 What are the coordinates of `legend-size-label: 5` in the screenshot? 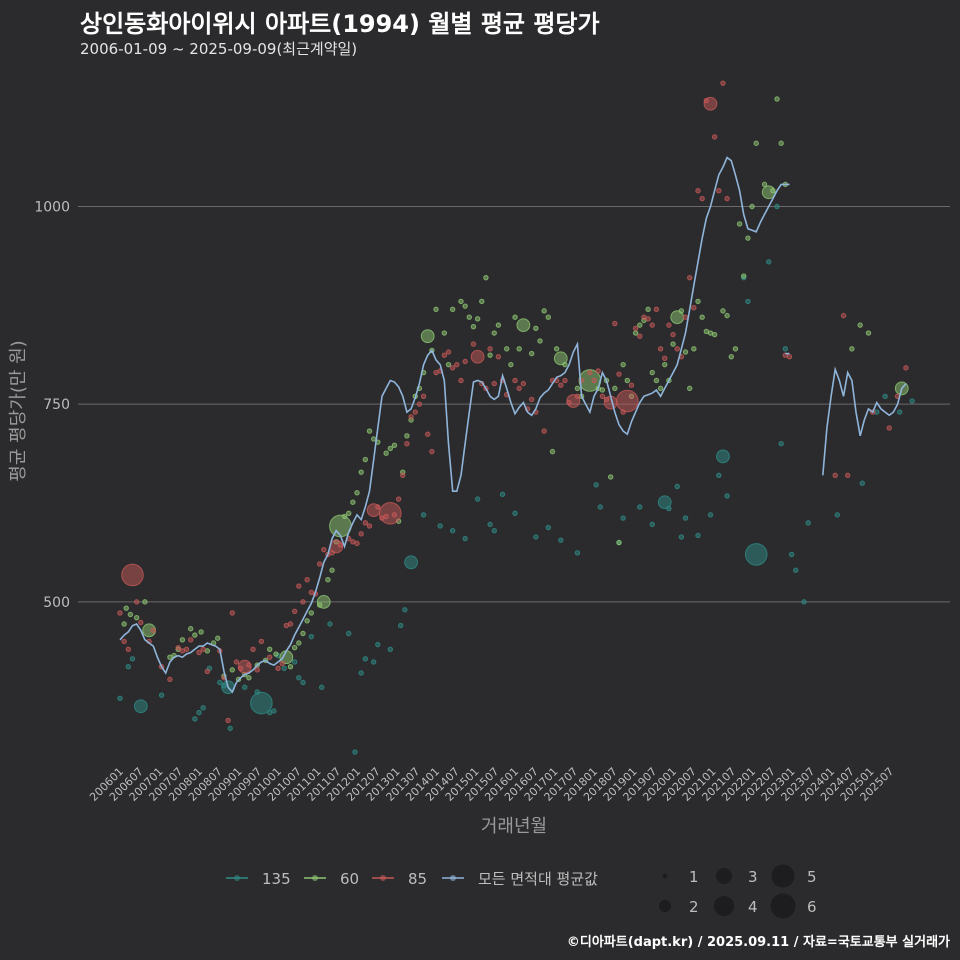 It's located at (812, 877).